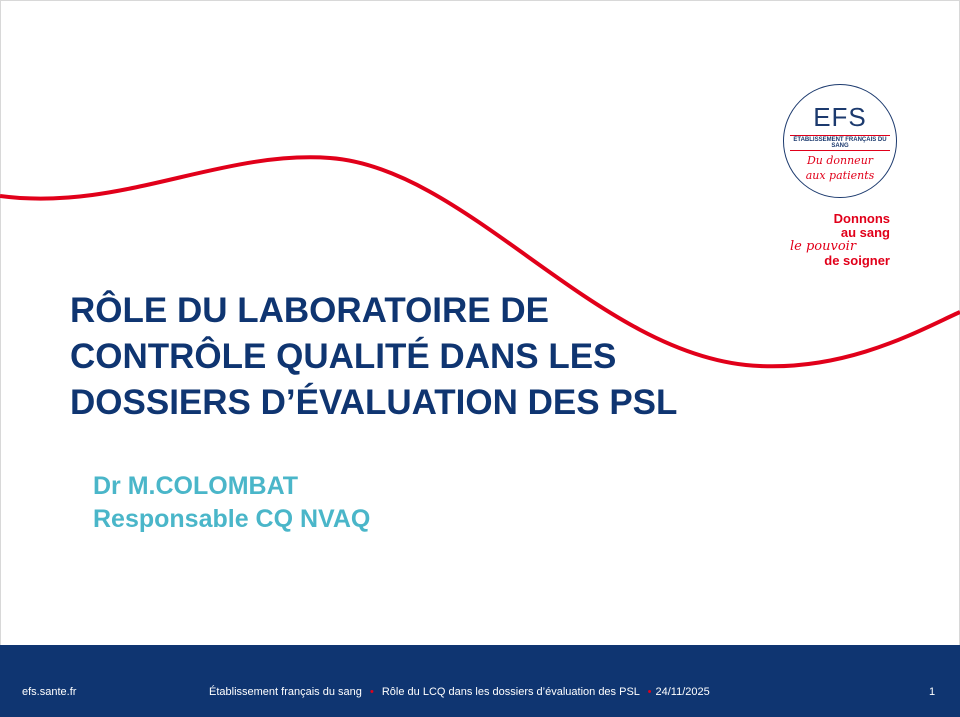 Image resolution: width=960 pixels, height=717 pixels. What do you see at coordinates (823, 246) in the screenshot?
I see `slogan-line: le pouvoir` at bounding box center [823, 246].